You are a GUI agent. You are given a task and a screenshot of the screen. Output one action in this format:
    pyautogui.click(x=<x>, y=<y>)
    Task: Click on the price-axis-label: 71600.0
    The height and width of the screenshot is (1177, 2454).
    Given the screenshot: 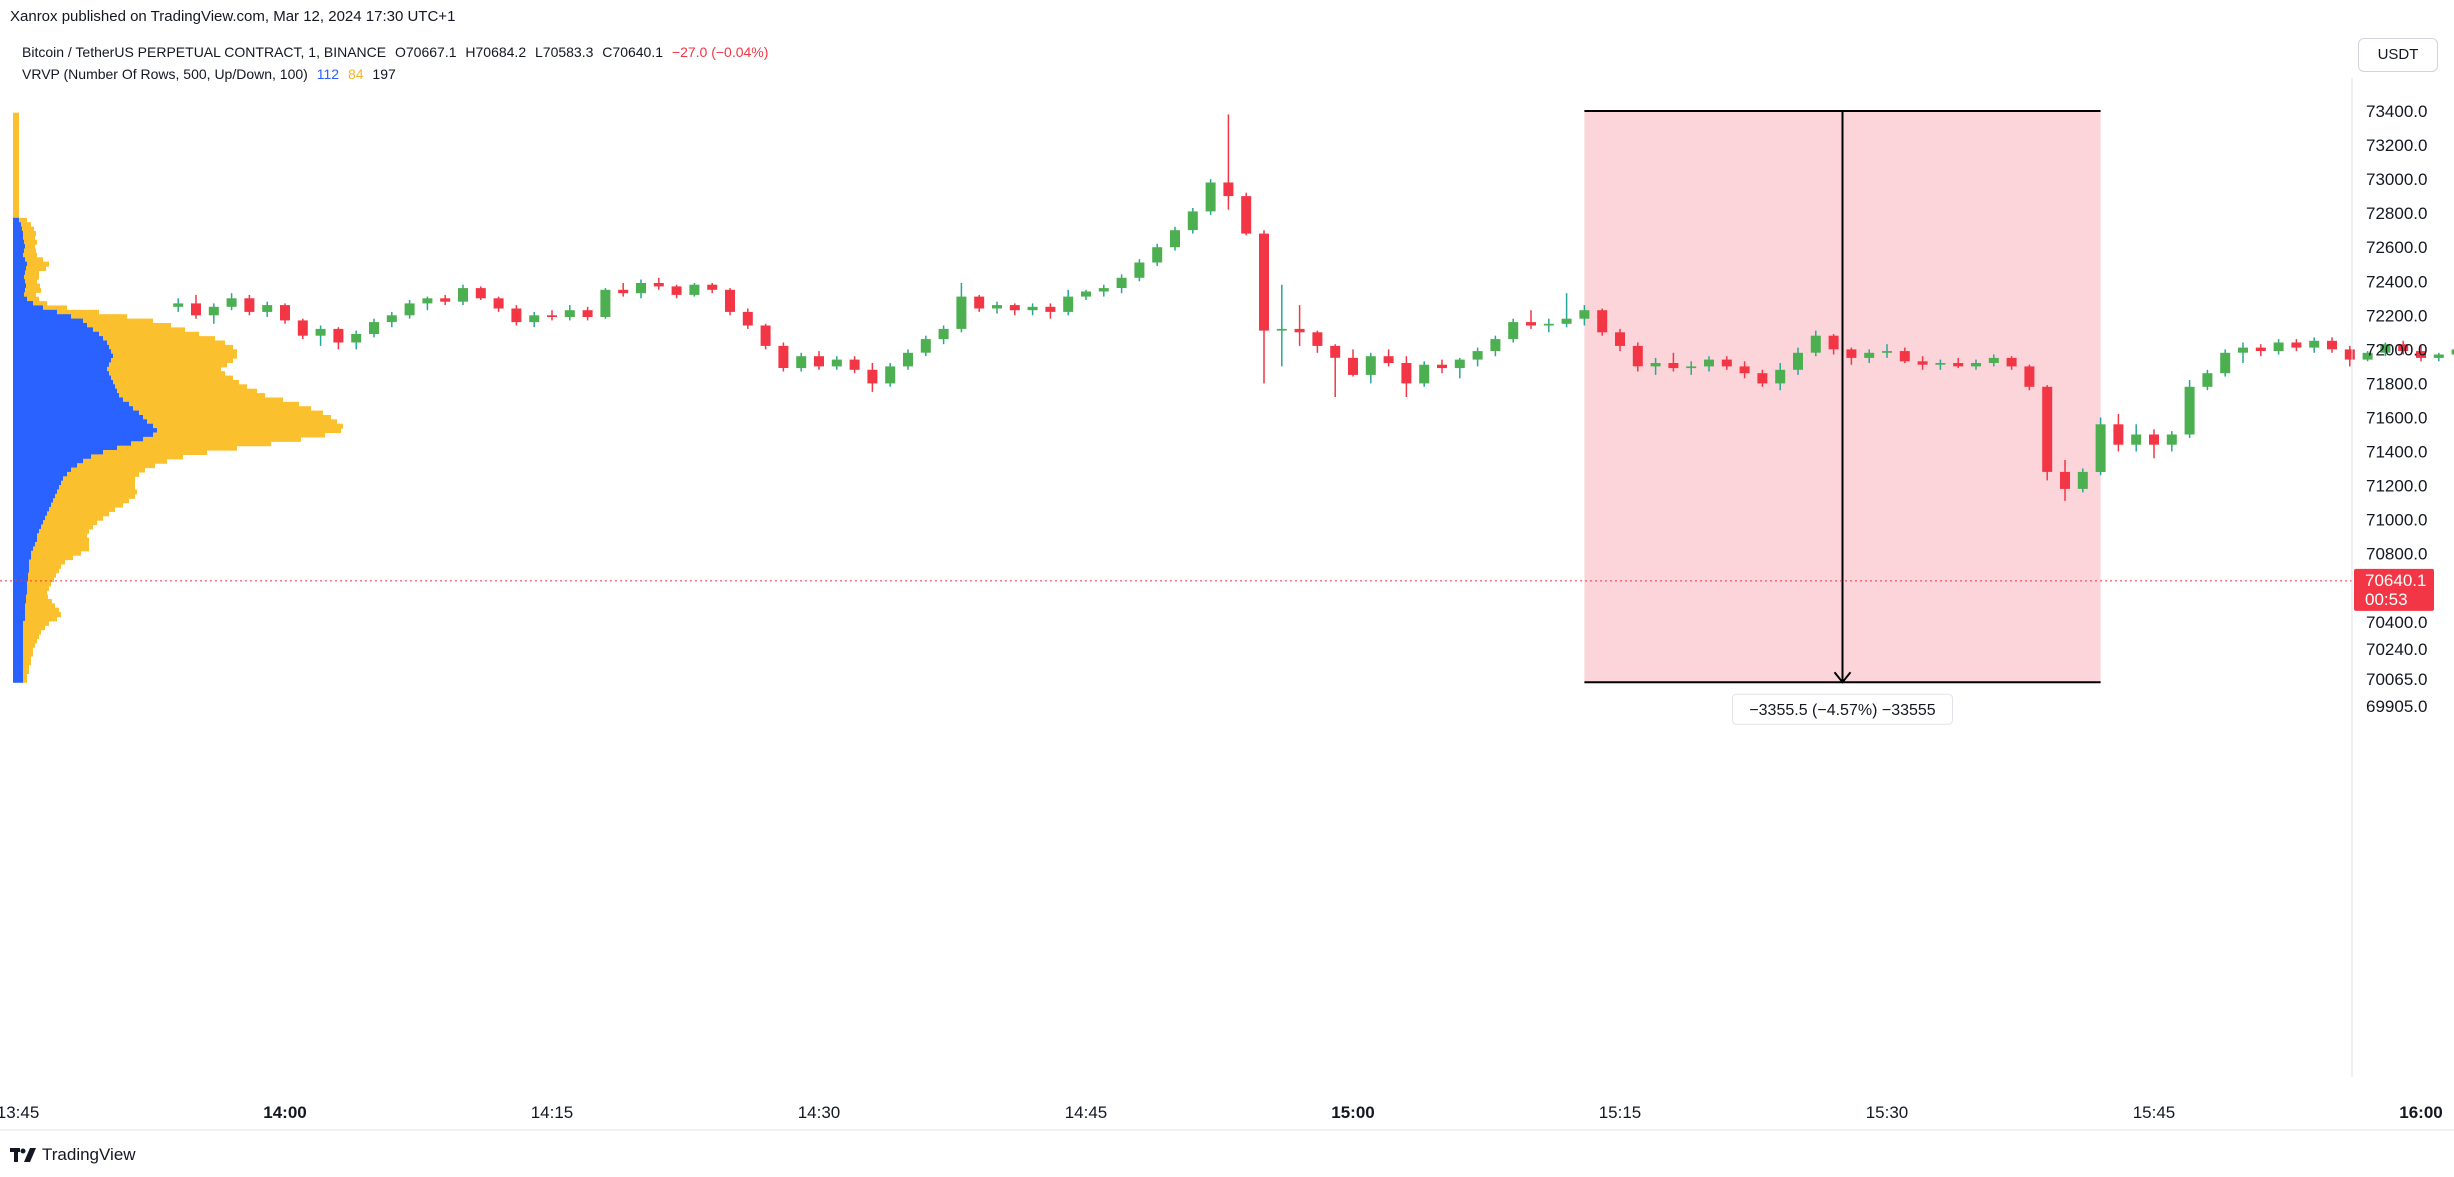 What is the action you would take?
    pyautogui.click(x=2396, y=418)
    